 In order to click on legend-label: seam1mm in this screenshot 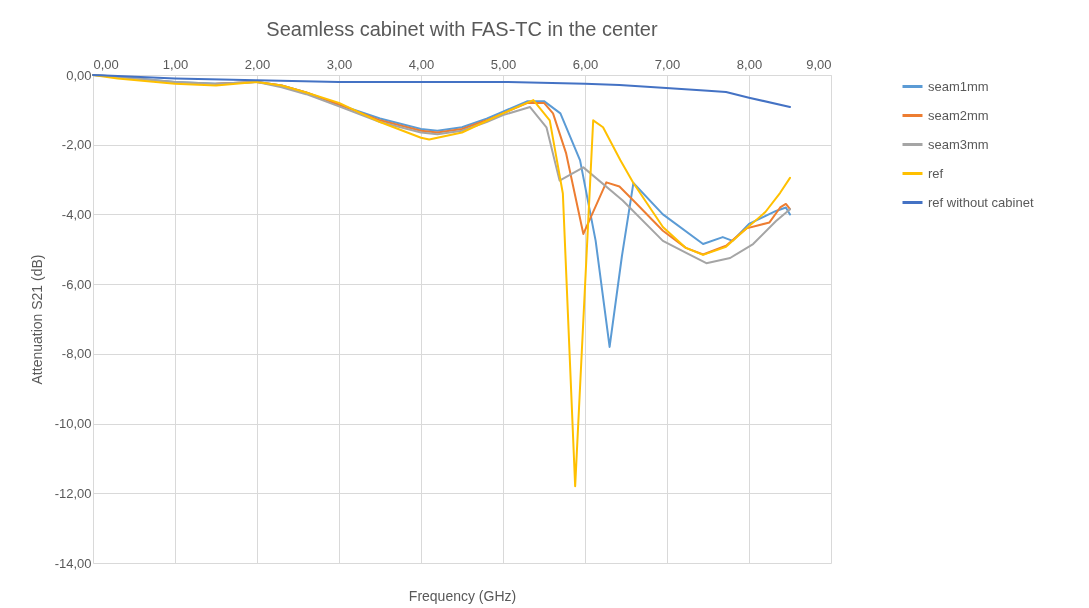, I will do `click(958, 86)`.